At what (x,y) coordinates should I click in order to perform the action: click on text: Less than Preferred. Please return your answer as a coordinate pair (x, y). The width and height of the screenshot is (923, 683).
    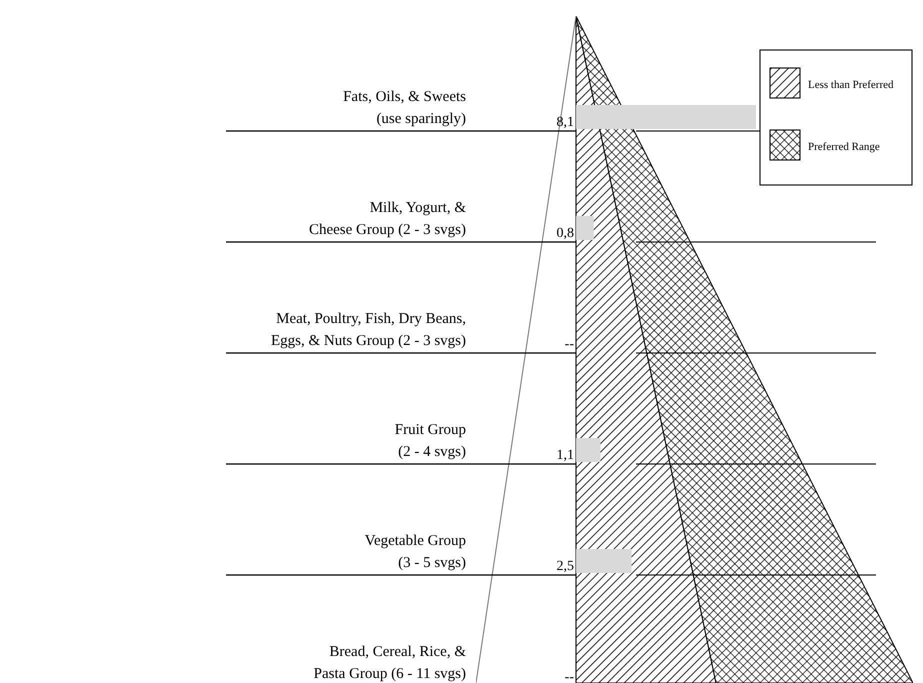
    Looking at the image, I should click on (851, 85).